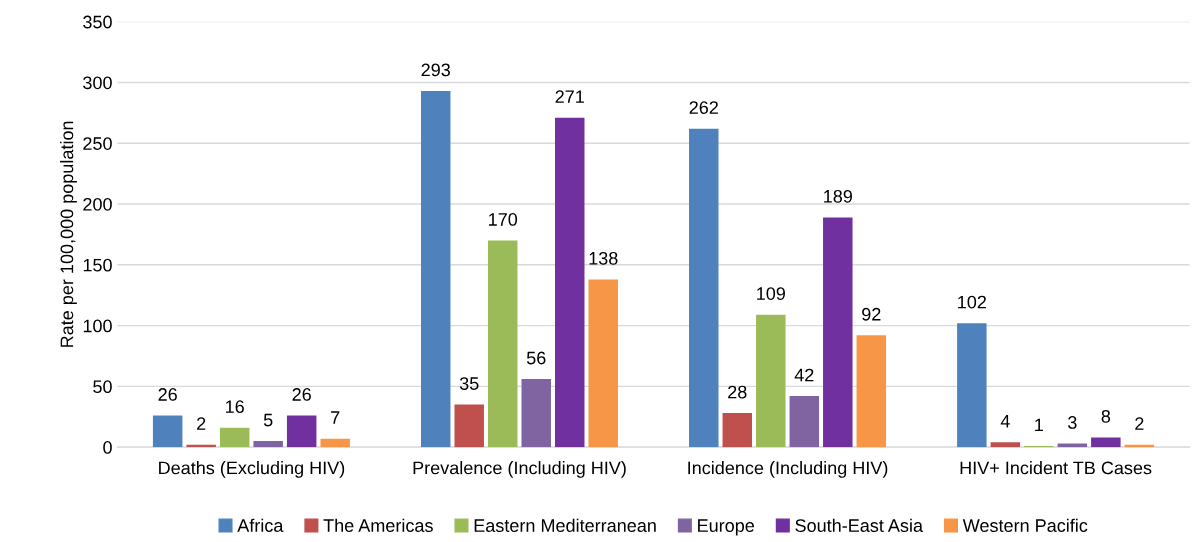 This screenshot has width=1198, height=542. What do you see at coordinates (569, 96) in the screenshot?
I see `data-label: 271` at bounding box center [569, 96].